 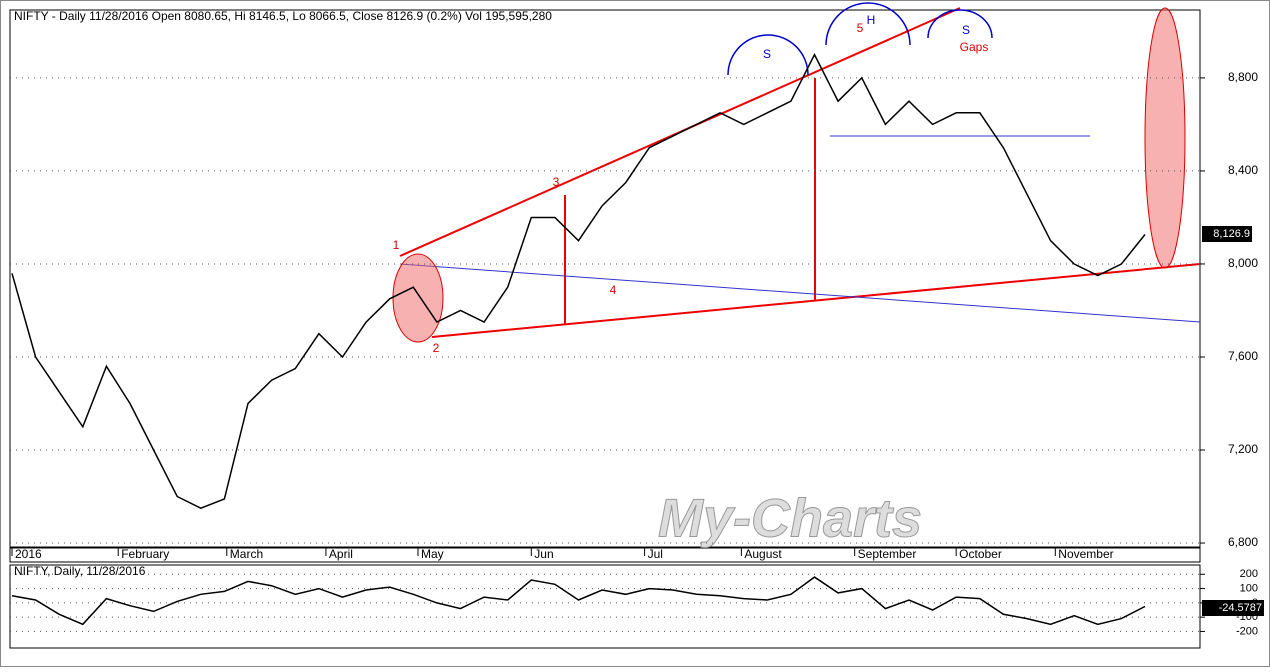 What do you see at coordinates (1243, 356) in the screenshot?
I see `y-tick-label: 7,600` at bounding box center [1243, 356].